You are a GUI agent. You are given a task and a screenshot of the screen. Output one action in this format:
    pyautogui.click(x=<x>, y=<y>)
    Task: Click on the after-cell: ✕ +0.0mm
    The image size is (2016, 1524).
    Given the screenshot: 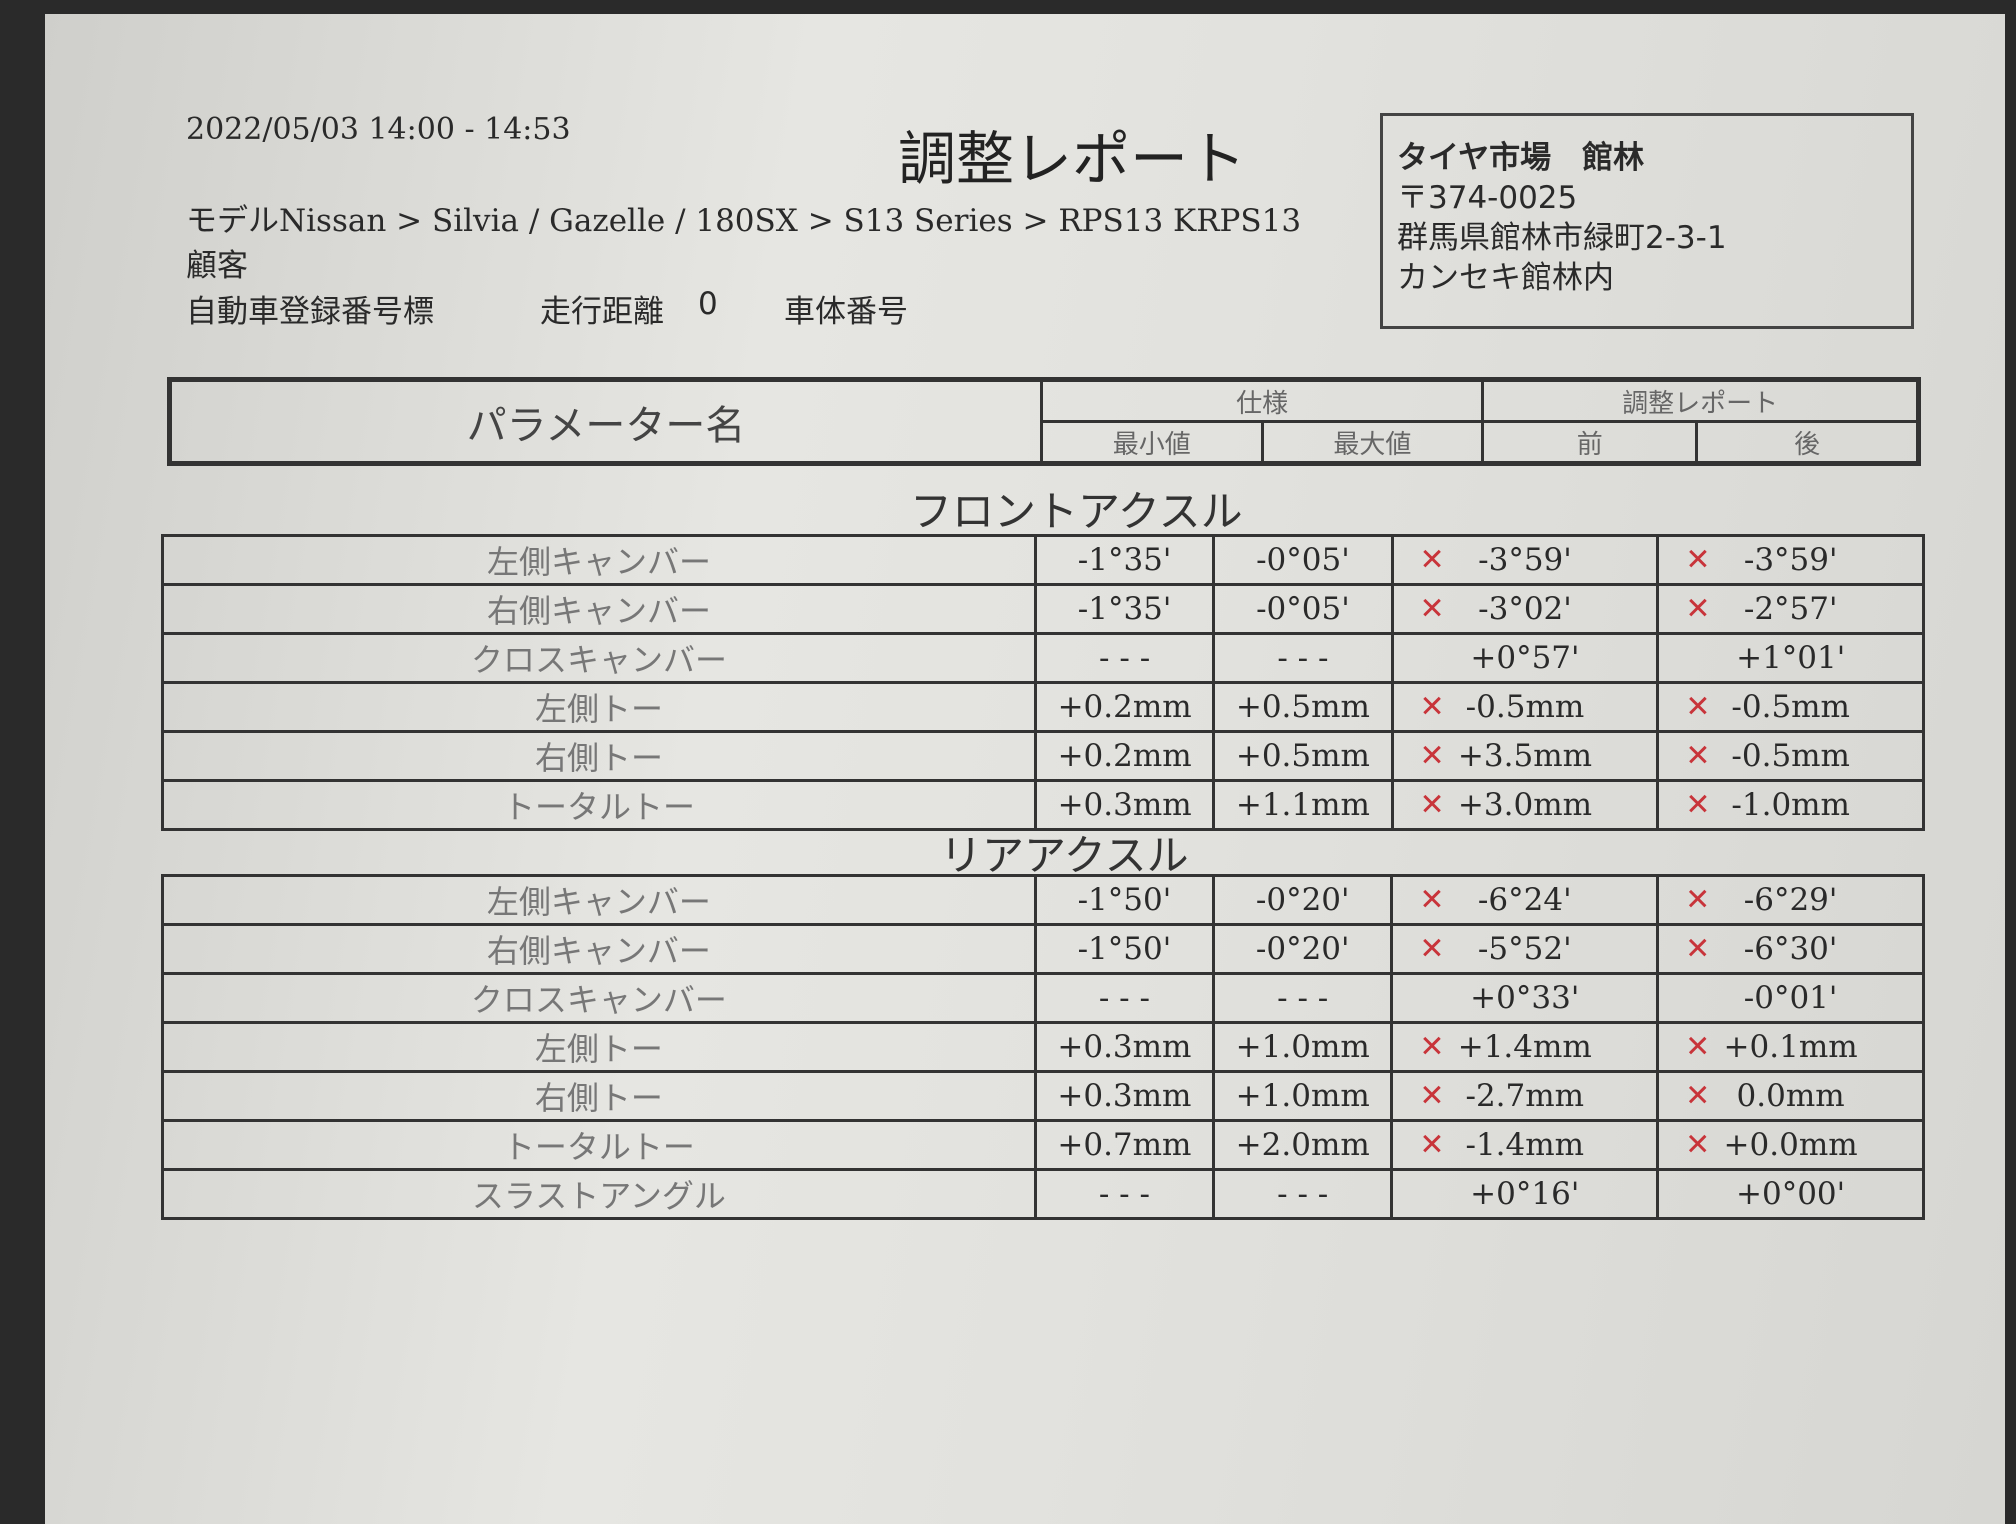 What is the action you would take?
    pyautogui.click(x=1790, y=1145)
    